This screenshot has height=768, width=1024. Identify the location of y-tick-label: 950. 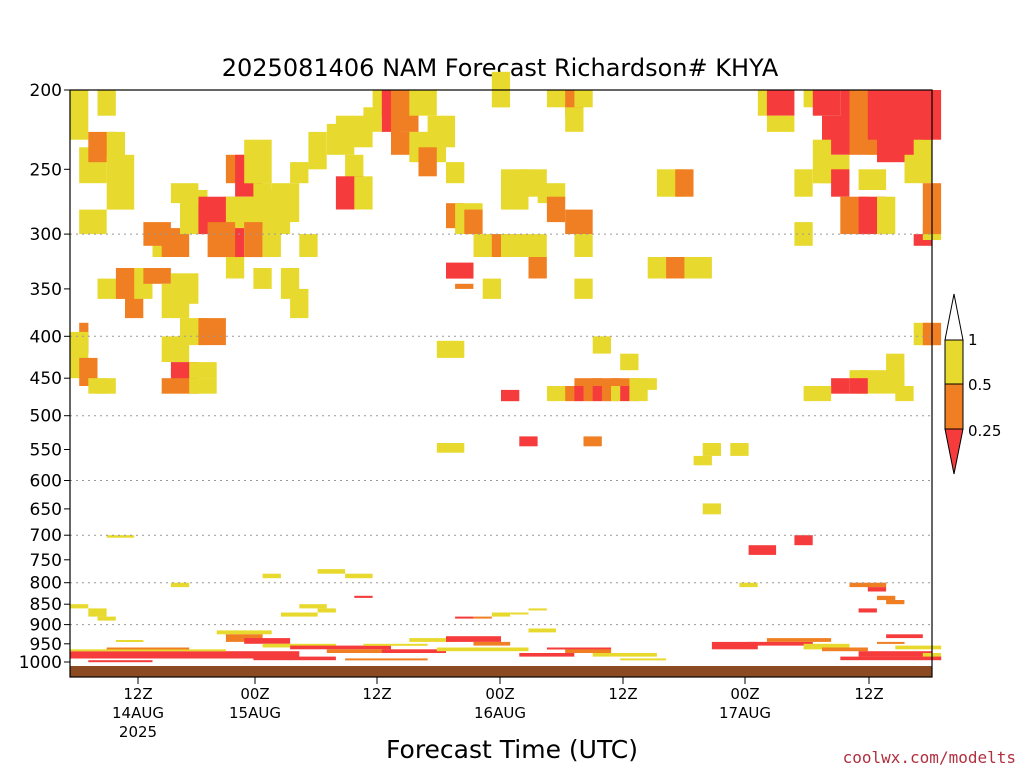
(46, 645).